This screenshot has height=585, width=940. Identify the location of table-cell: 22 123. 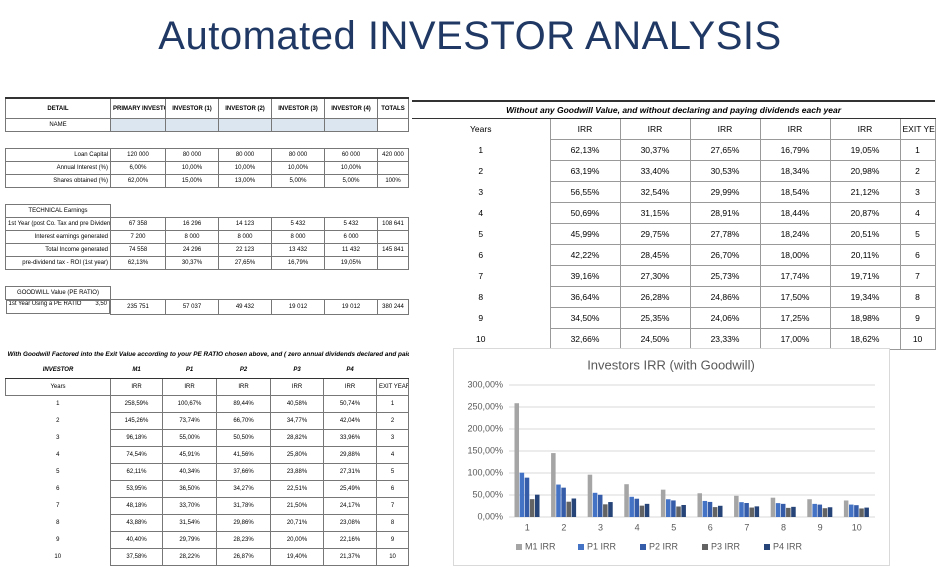
(245, 250).